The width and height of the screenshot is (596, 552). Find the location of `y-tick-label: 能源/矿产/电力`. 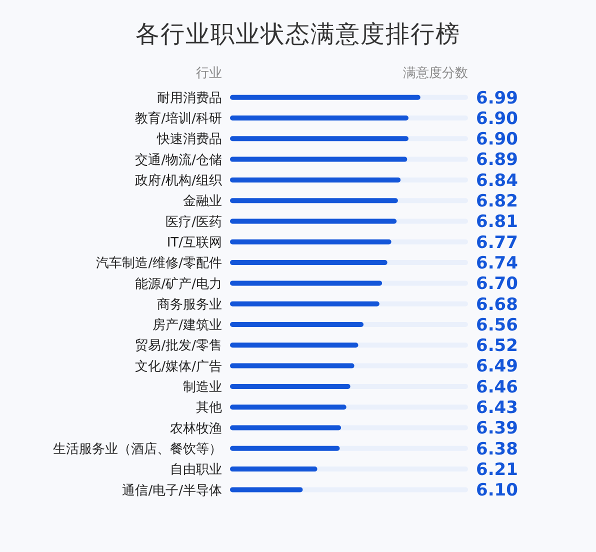

y-tick-label: 能源/矿产/电力 is located at coordinates (178, 284).